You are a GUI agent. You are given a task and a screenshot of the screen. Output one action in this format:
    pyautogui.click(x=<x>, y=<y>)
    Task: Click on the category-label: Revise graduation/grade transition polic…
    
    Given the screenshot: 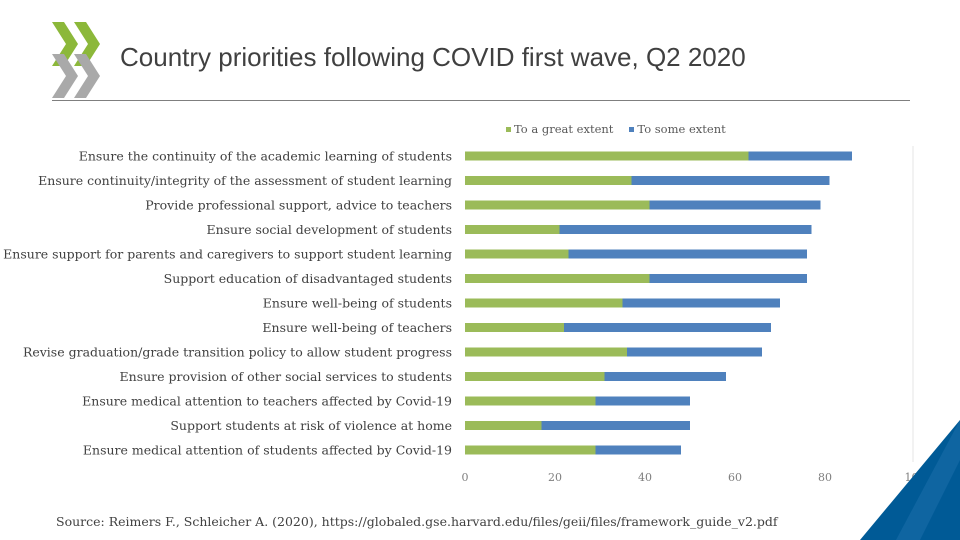 What is the action you would take?
    pyautogui.click(x=237, y=352)
    